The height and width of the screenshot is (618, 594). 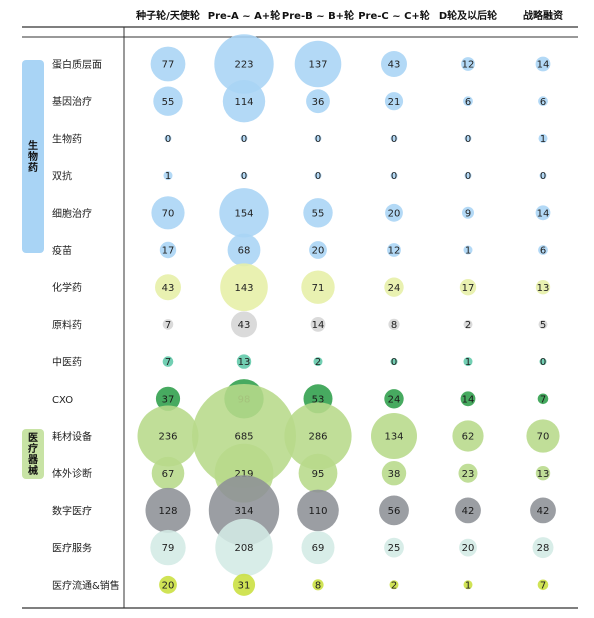 What do you see at coordinates (167, 511) in the screenshot?
I see `bubble-value: 128` at bounding box center [167, 511].